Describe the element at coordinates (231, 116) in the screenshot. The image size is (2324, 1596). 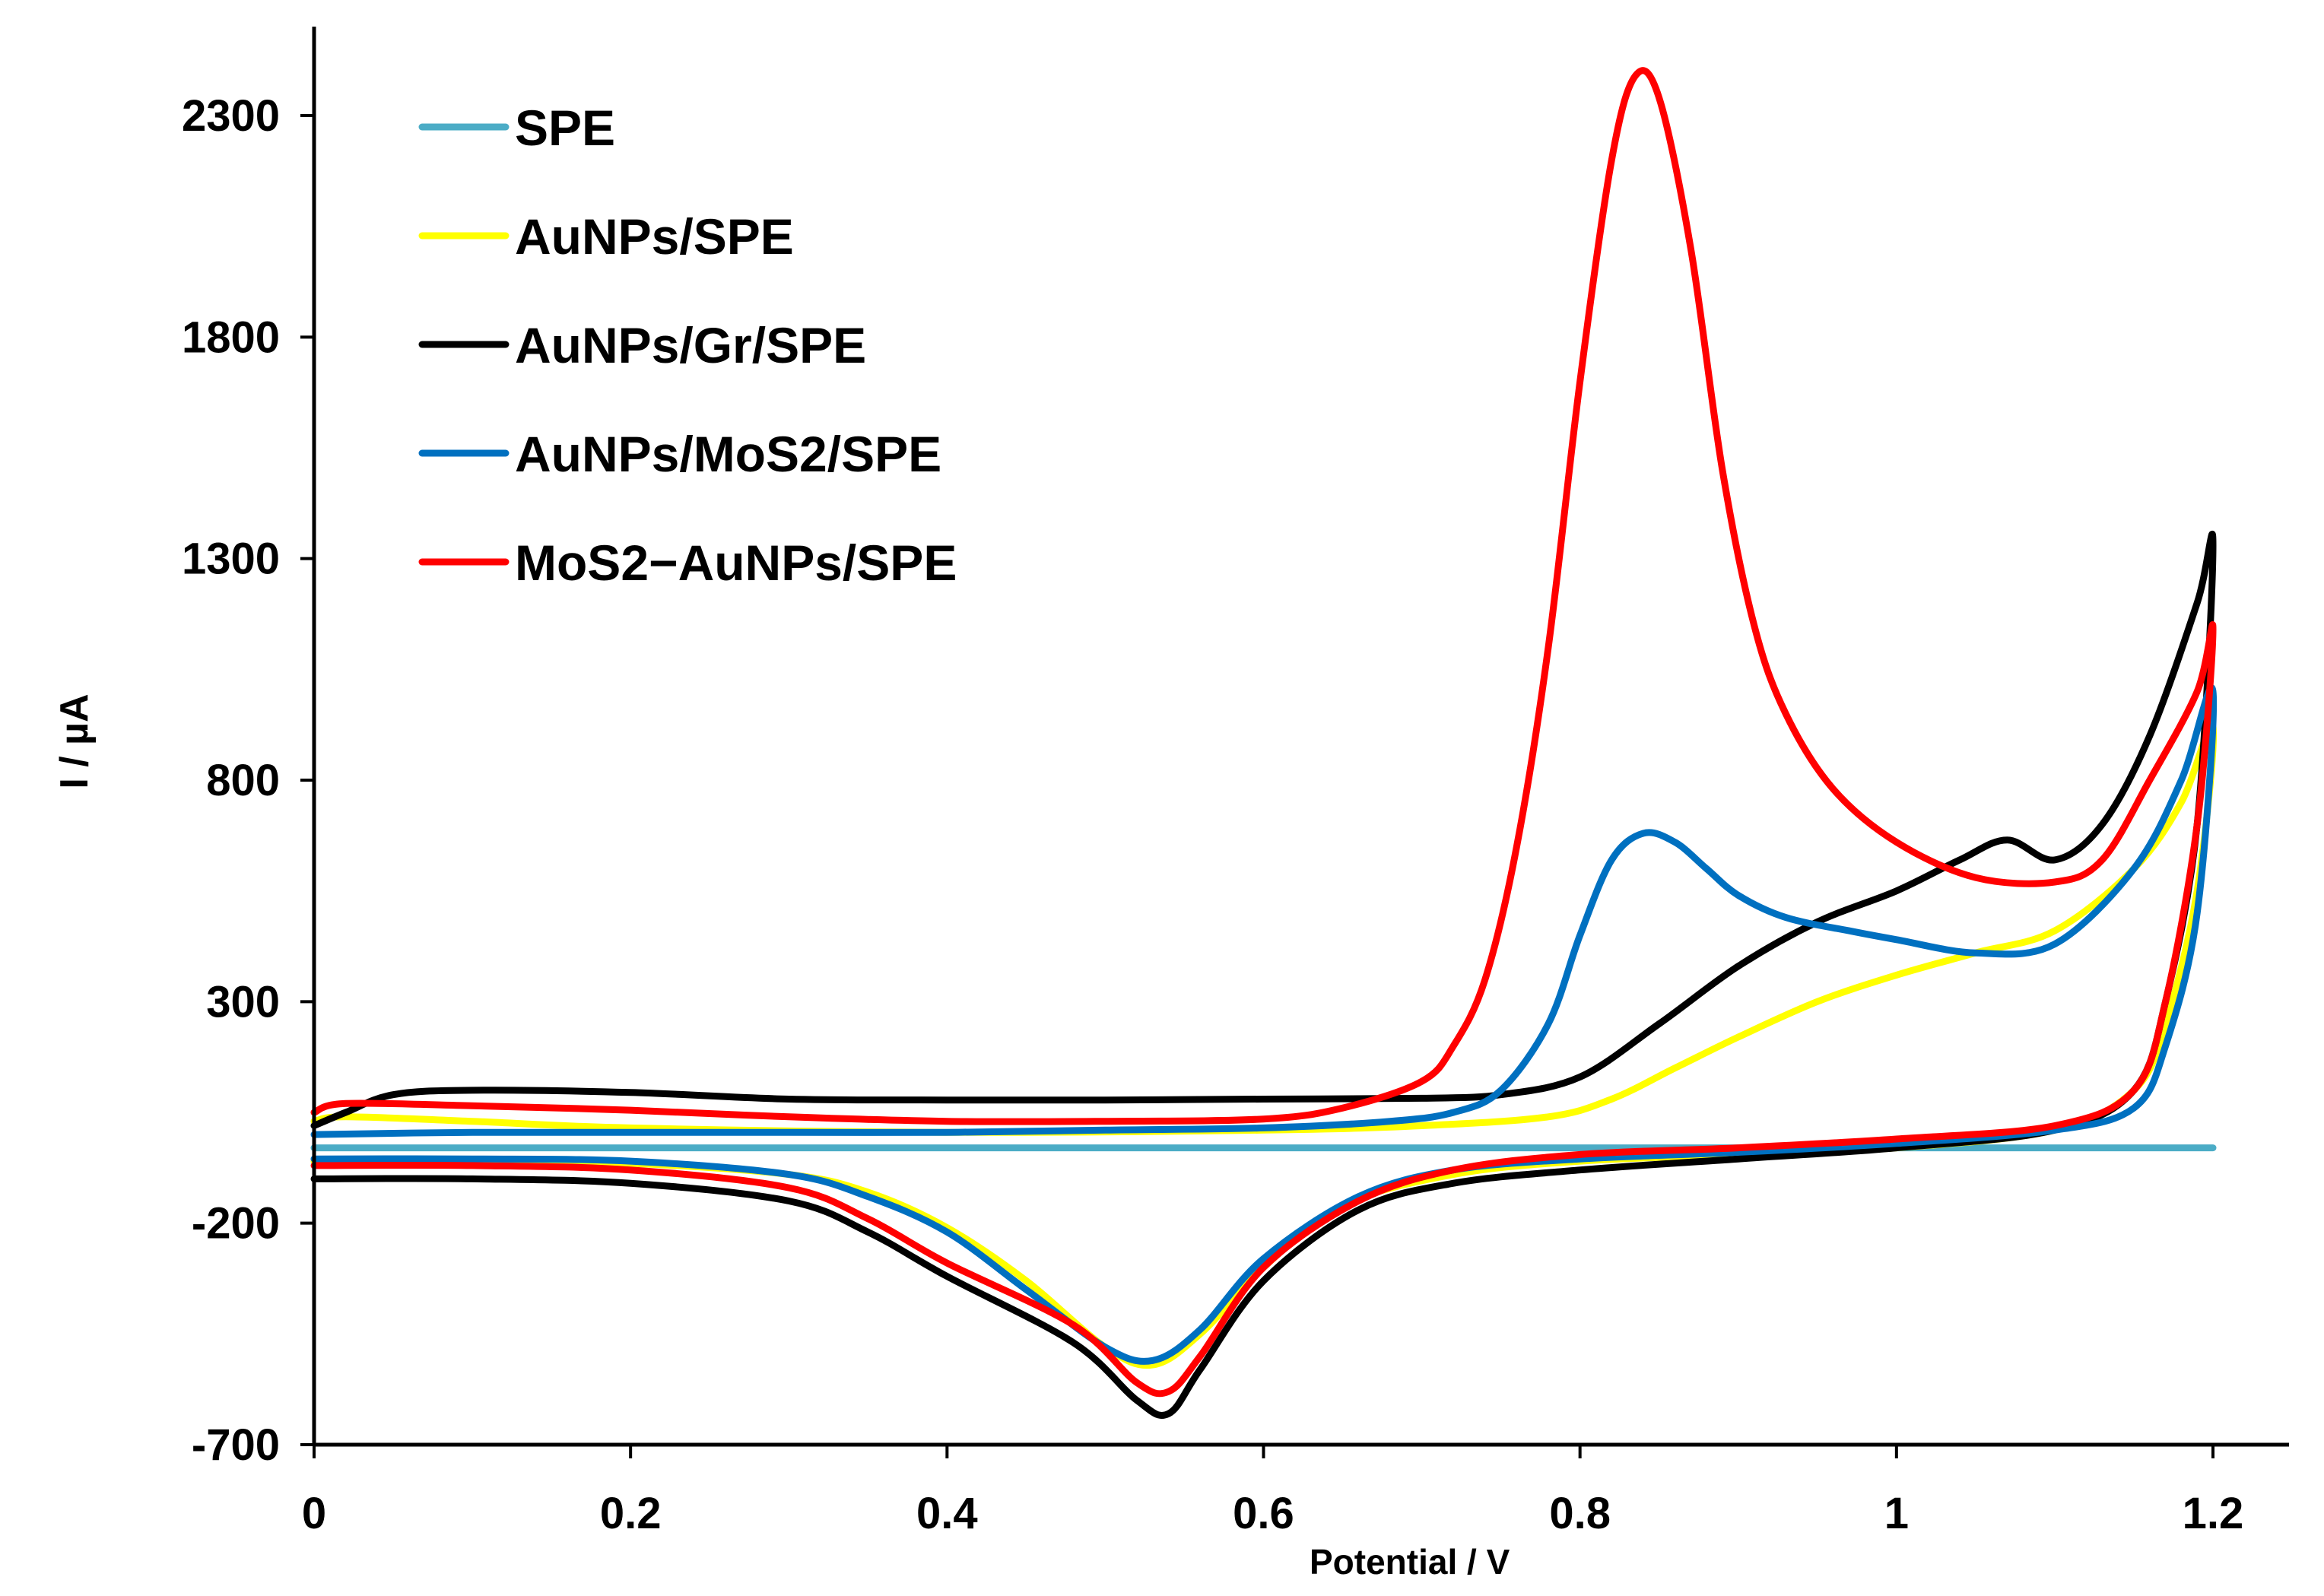
I see `y-tick-label: 2300` at that location.